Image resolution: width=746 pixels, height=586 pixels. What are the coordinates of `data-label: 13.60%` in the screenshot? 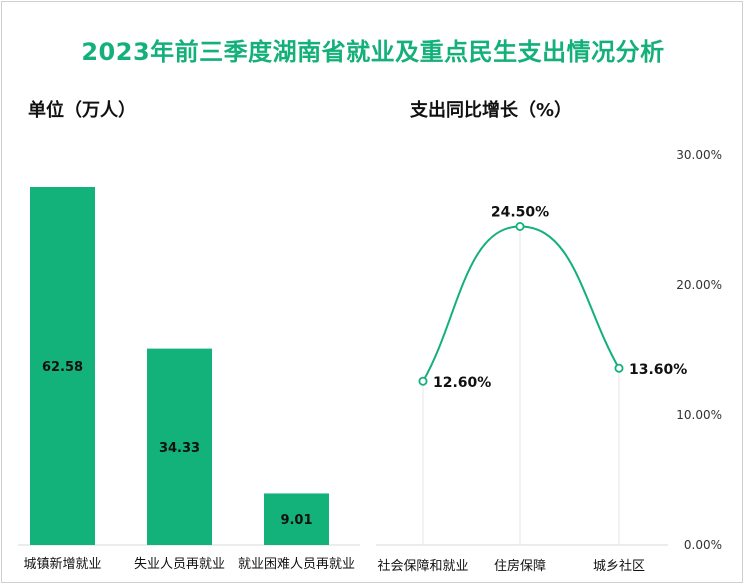 It's located at (658, 370).